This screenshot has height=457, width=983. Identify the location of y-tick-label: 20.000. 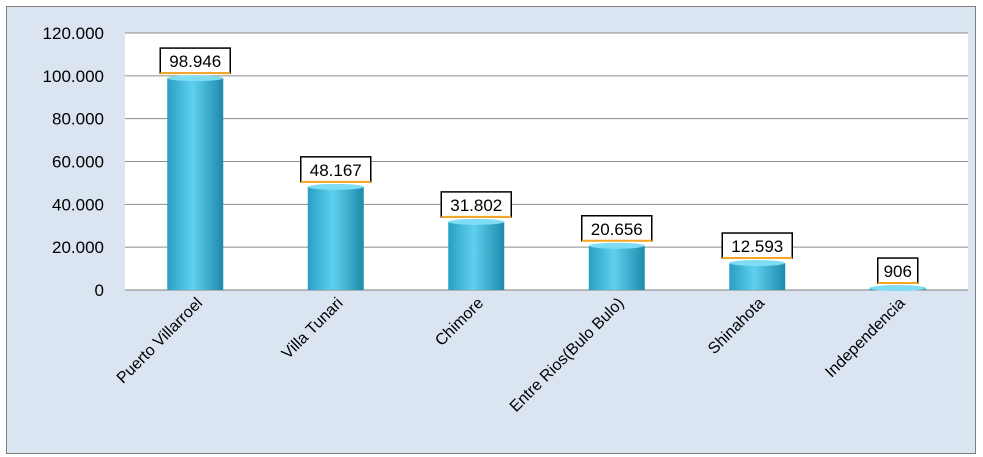
(78, 247).